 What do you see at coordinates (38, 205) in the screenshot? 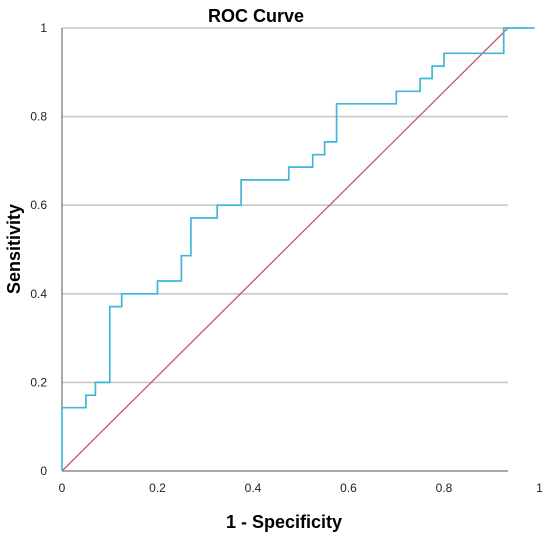
I see `y-tick-label: 0.6` at bounding box center [38, 205].